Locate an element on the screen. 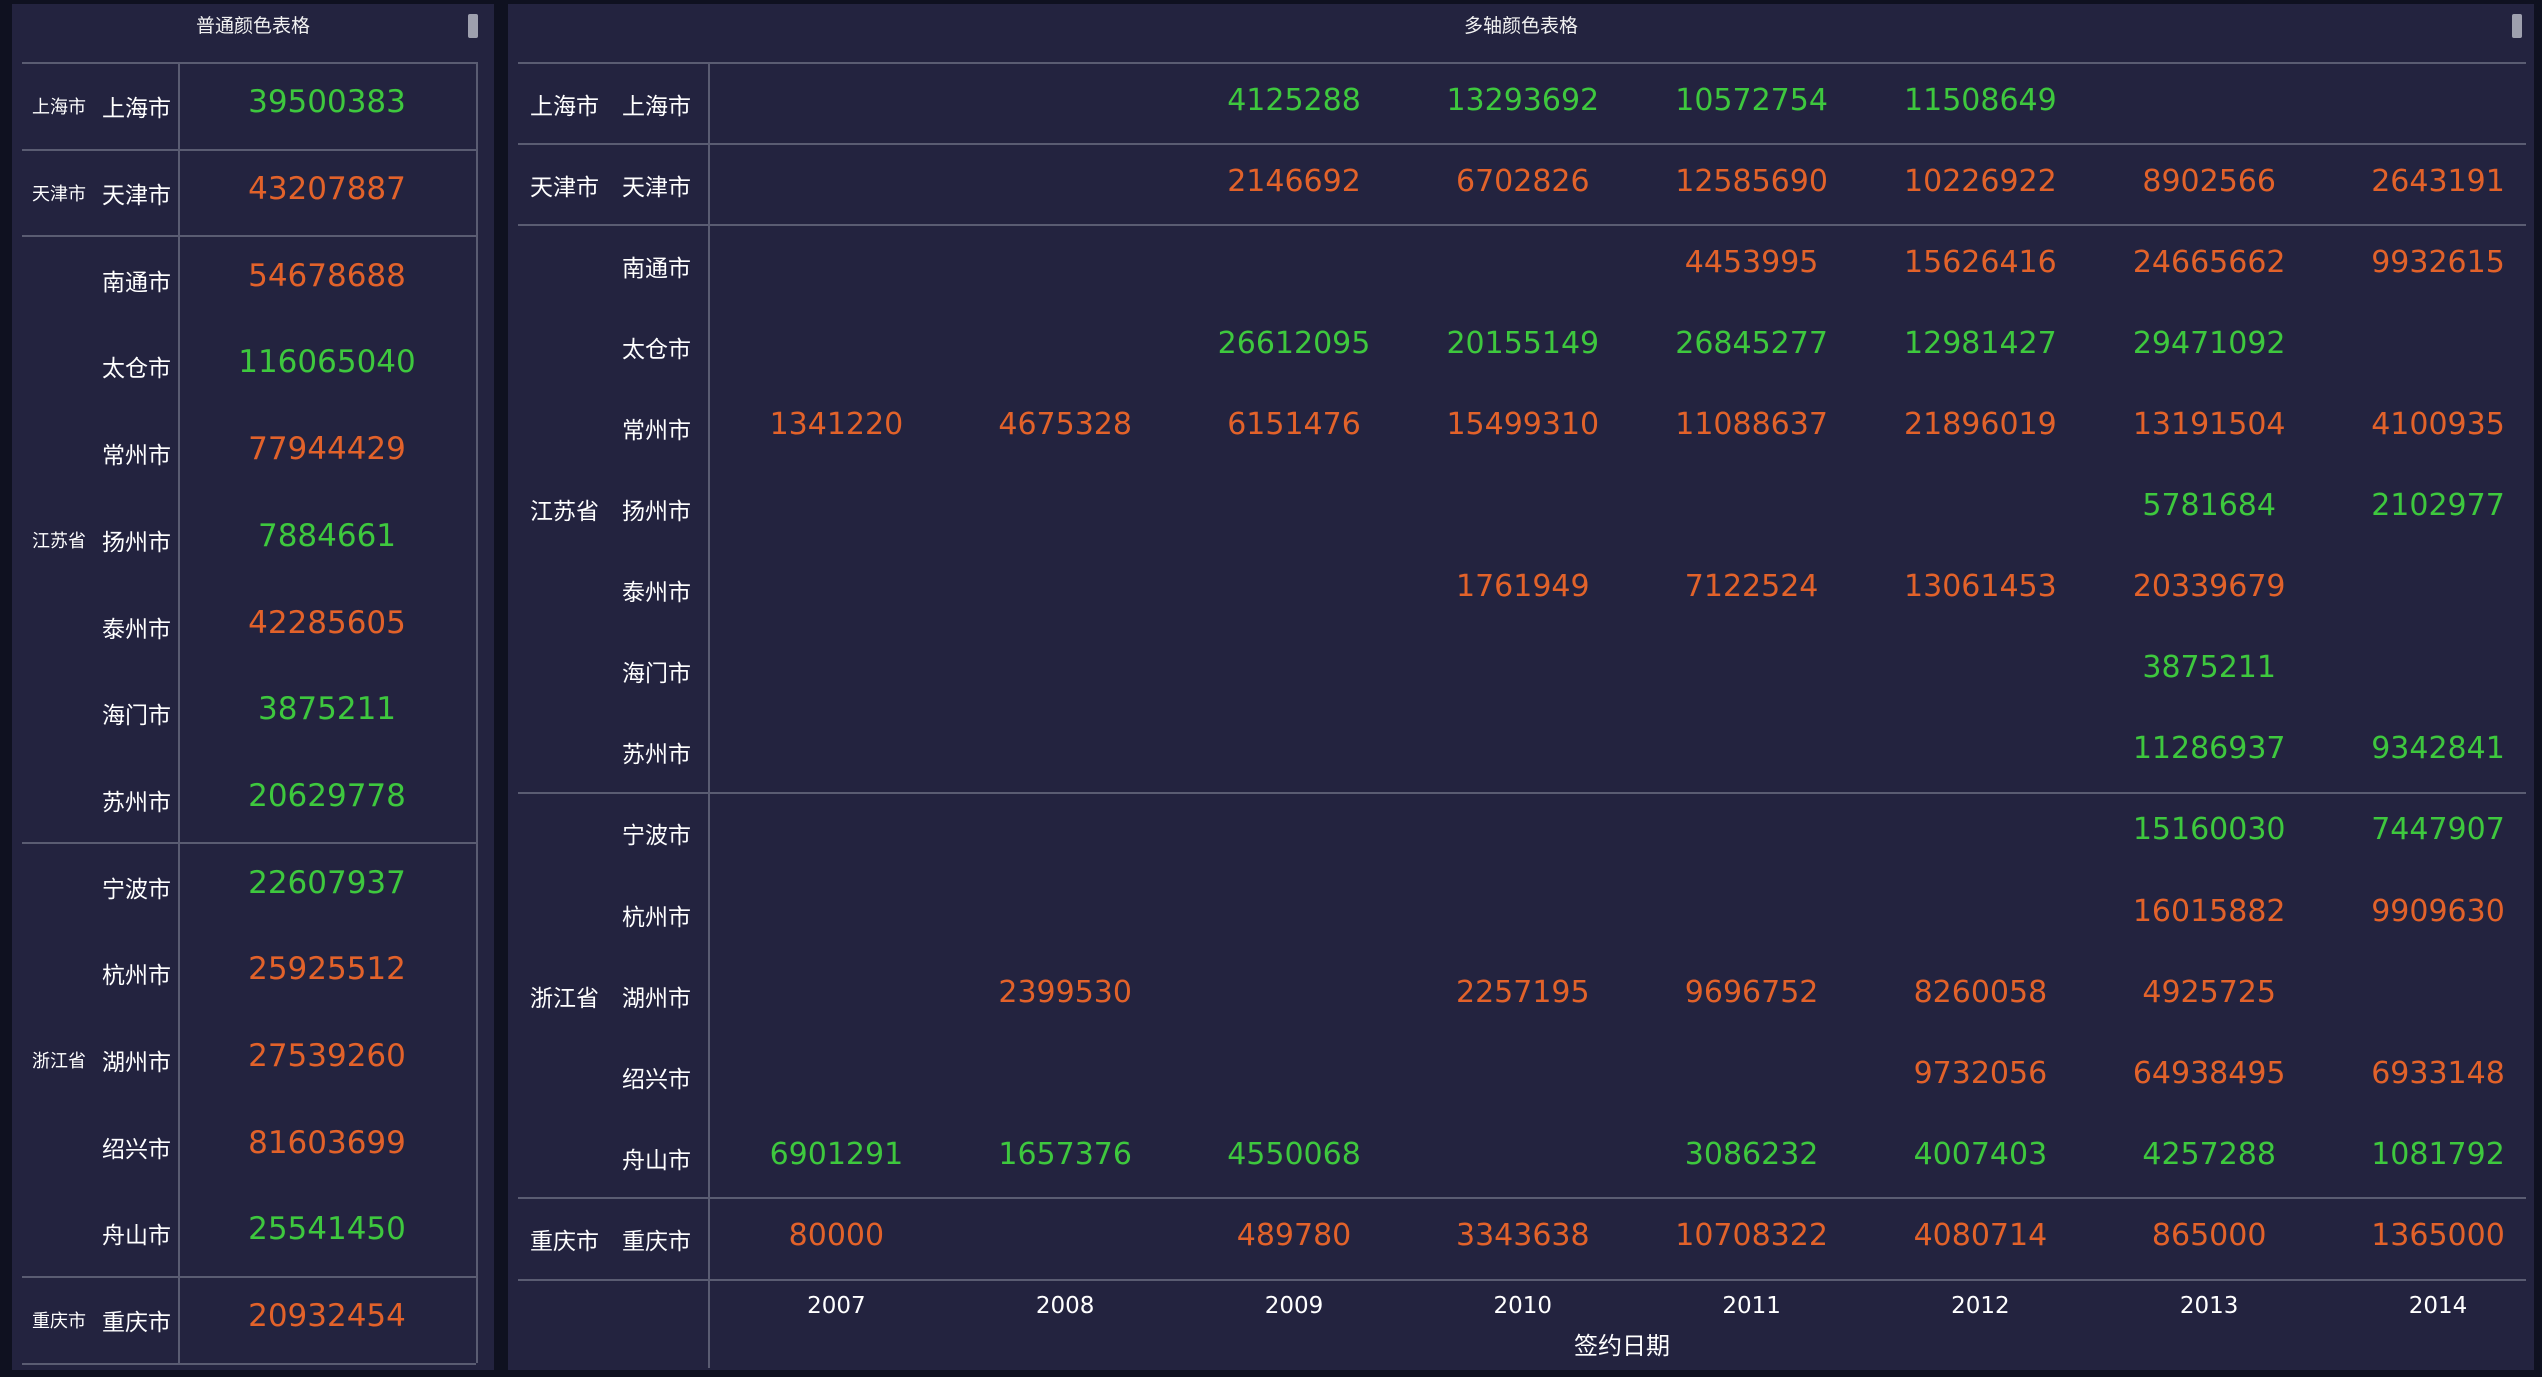 The height and width of the screenshot is (1377, 2542). value-cell: 865000 is located at coordinates (2209, 1235).